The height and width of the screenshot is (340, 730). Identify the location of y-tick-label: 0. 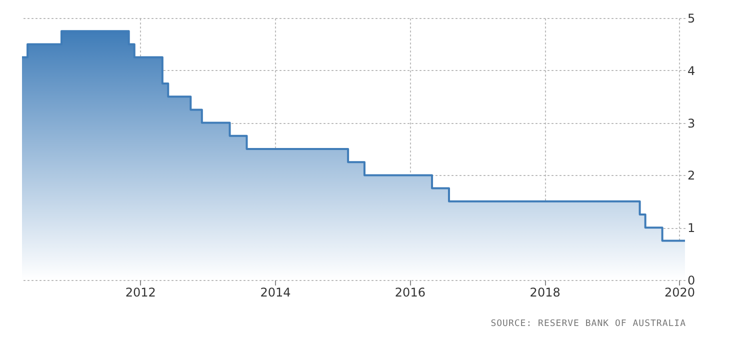
(692, 281).